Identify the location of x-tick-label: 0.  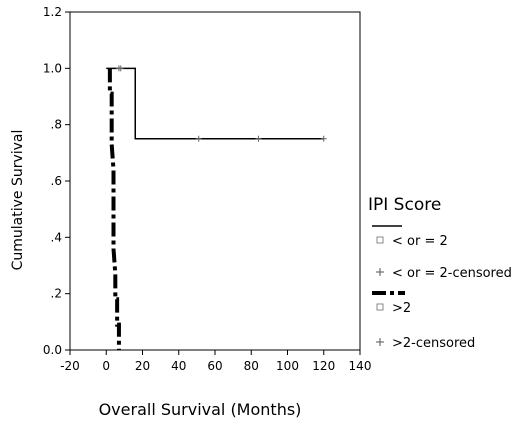
(106, 366).